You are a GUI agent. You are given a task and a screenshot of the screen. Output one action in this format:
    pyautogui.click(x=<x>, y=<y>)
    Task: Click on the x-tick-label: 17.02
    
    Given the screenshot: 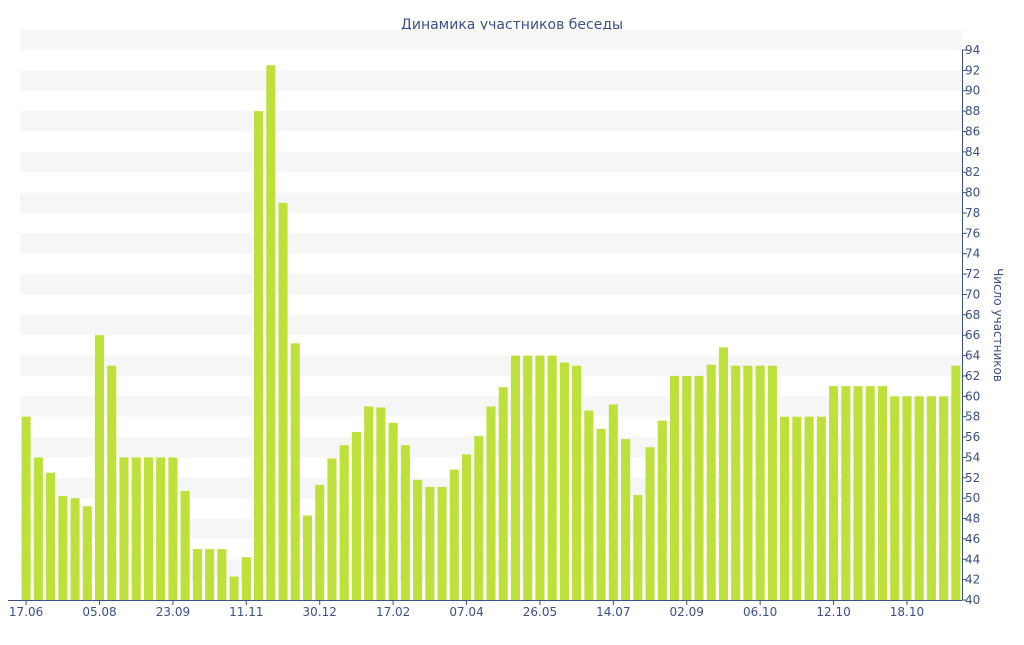 What is the action you would take?
    pyautogui.click(x=393, y=612)
    